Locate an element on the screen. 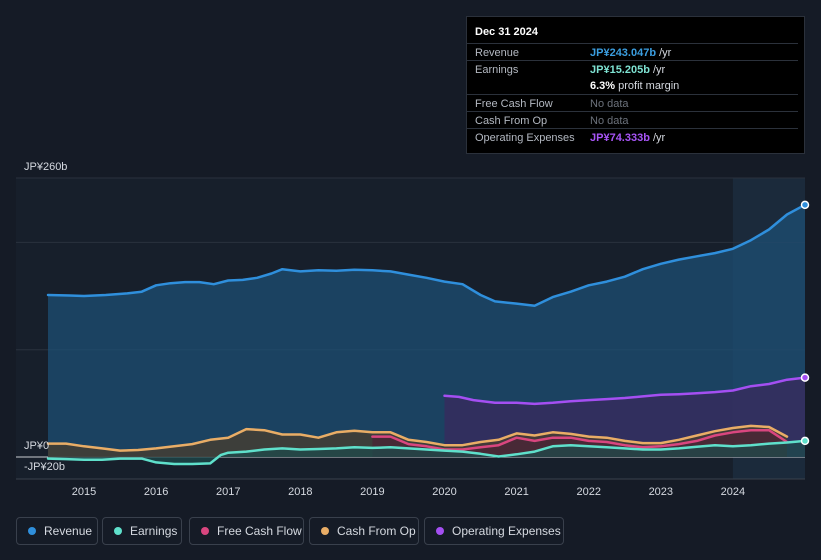 The height and width of the screenshot is (560, 821). x-tick-label: 2022 is located at coordinates (588, 492).